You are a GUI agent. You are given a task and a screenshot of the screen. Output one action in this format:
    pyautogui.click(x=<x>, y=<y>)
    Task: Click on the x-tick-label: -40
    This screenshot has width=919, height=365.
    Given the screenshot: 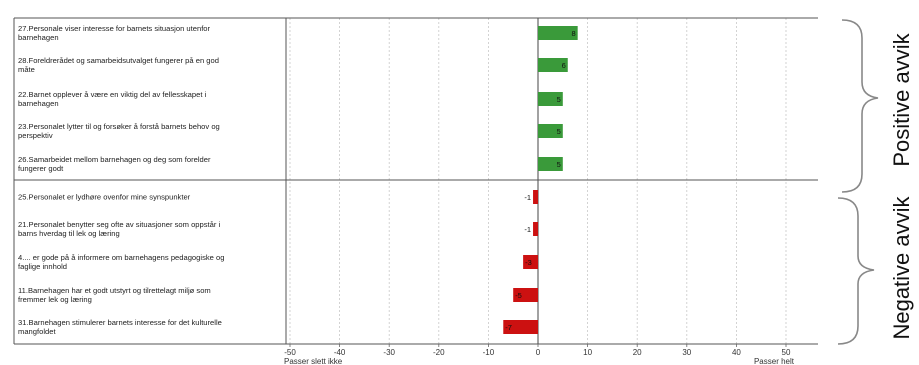 What is the action you would take?
    pyautogui.click(x=340, y=352)
    